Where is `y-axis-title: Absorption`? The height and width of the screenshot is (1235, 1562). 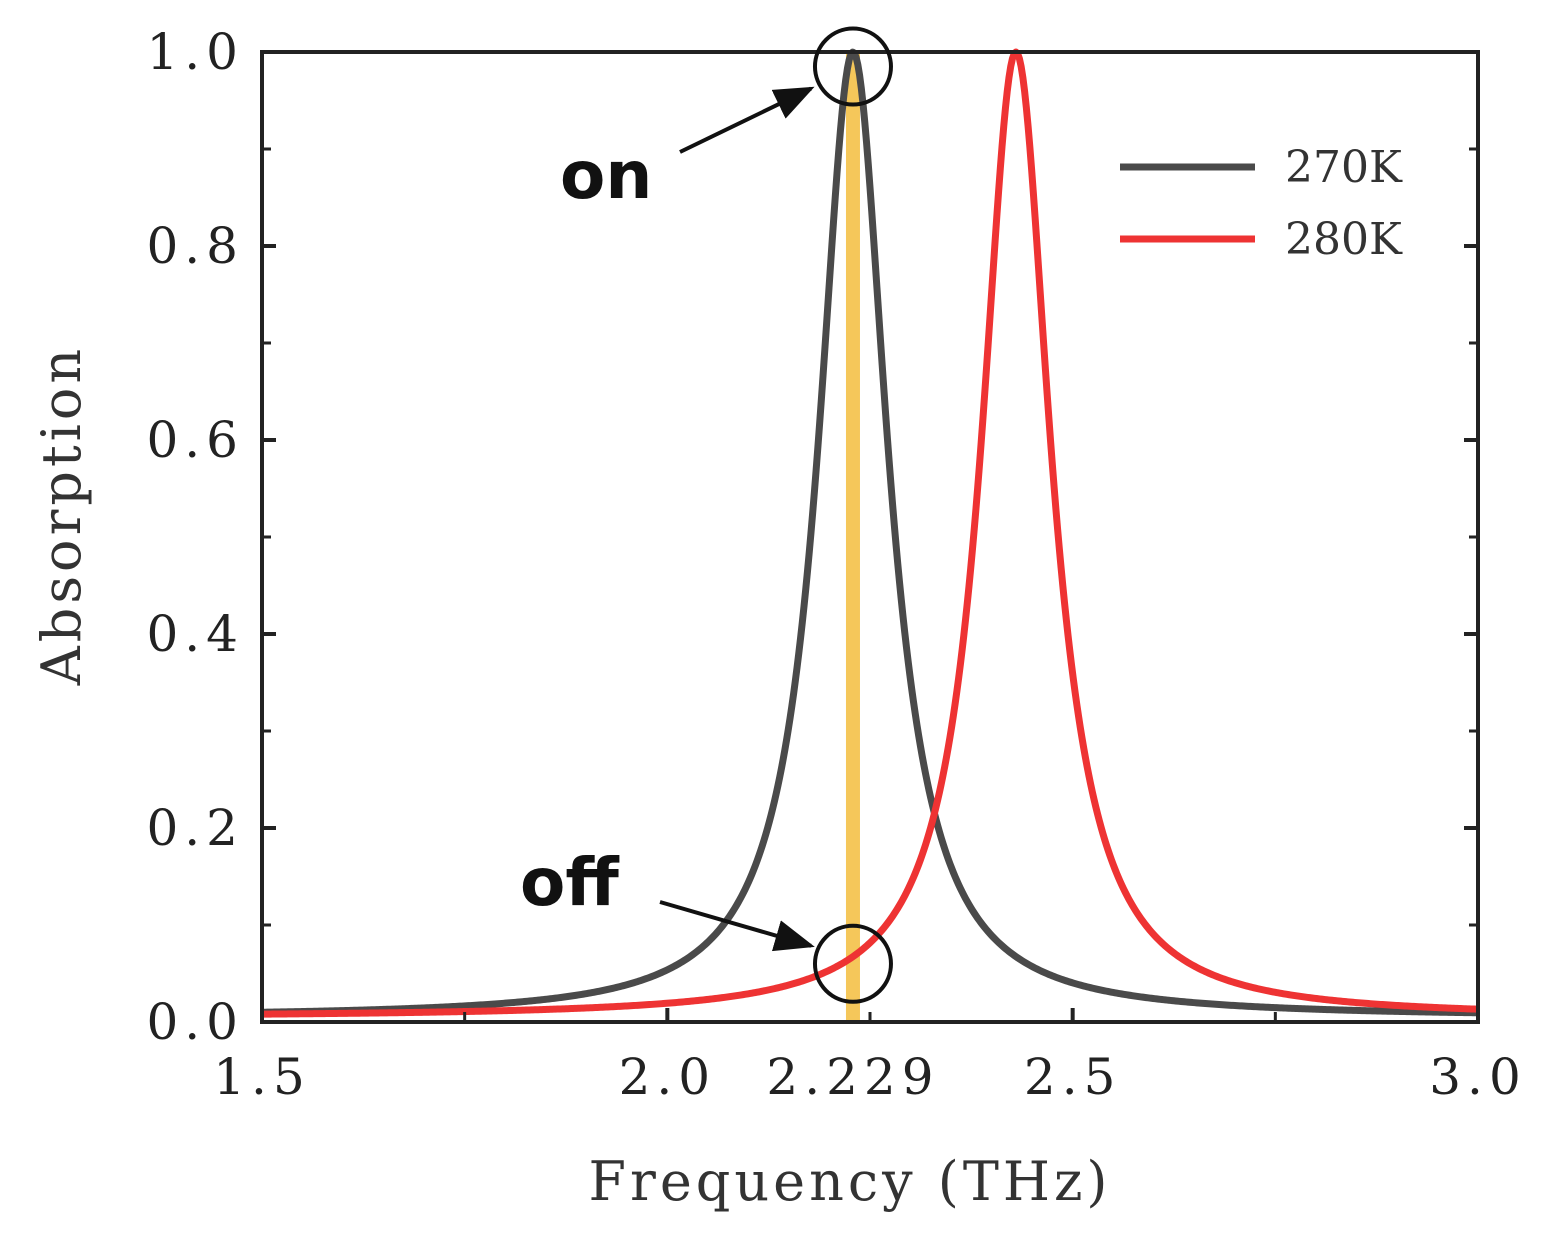
y-axis-title: Absorption is located at coordinates (61, 515).